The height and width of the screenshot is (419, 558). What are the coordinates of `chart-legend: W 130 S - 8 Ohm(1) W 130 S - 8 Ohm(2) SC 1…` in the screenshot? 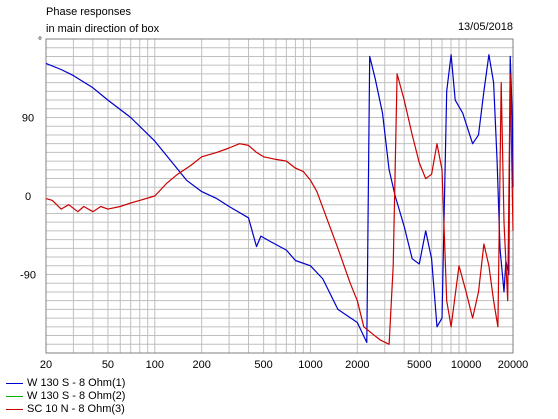 It's located at (65, 396).